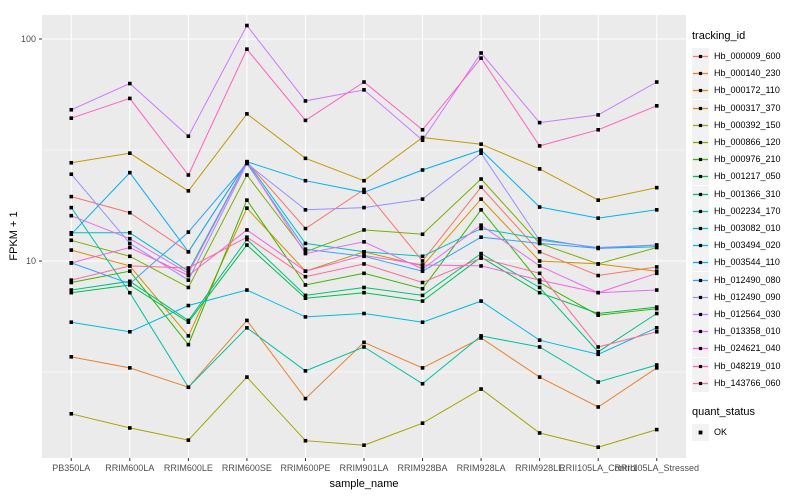  I want to click on x-tick-label: RRIM901LA, so click(363, 468).